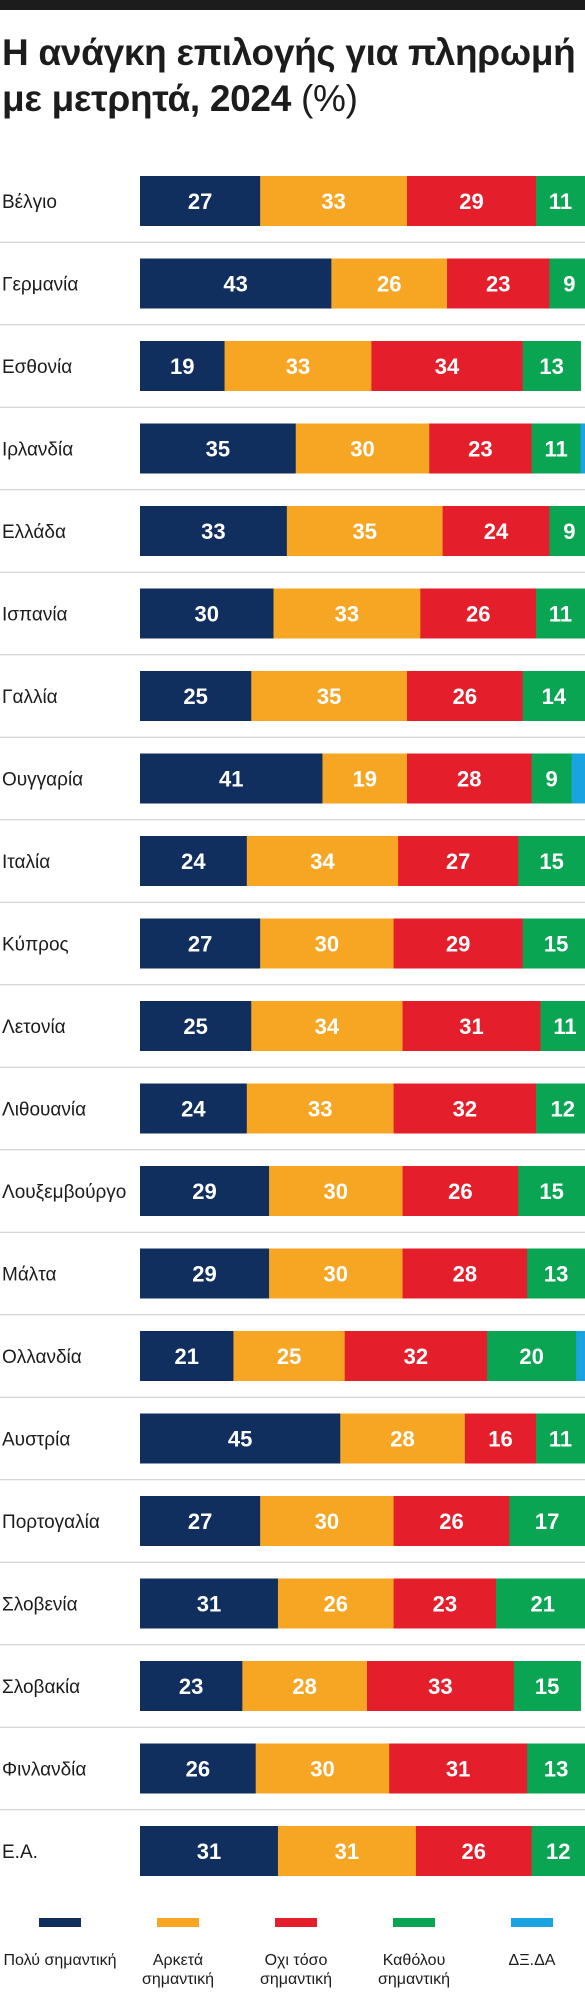 The width and height of the screenshot is (585, 2000). I want to click on value-label: 12, so click(558, 1851).